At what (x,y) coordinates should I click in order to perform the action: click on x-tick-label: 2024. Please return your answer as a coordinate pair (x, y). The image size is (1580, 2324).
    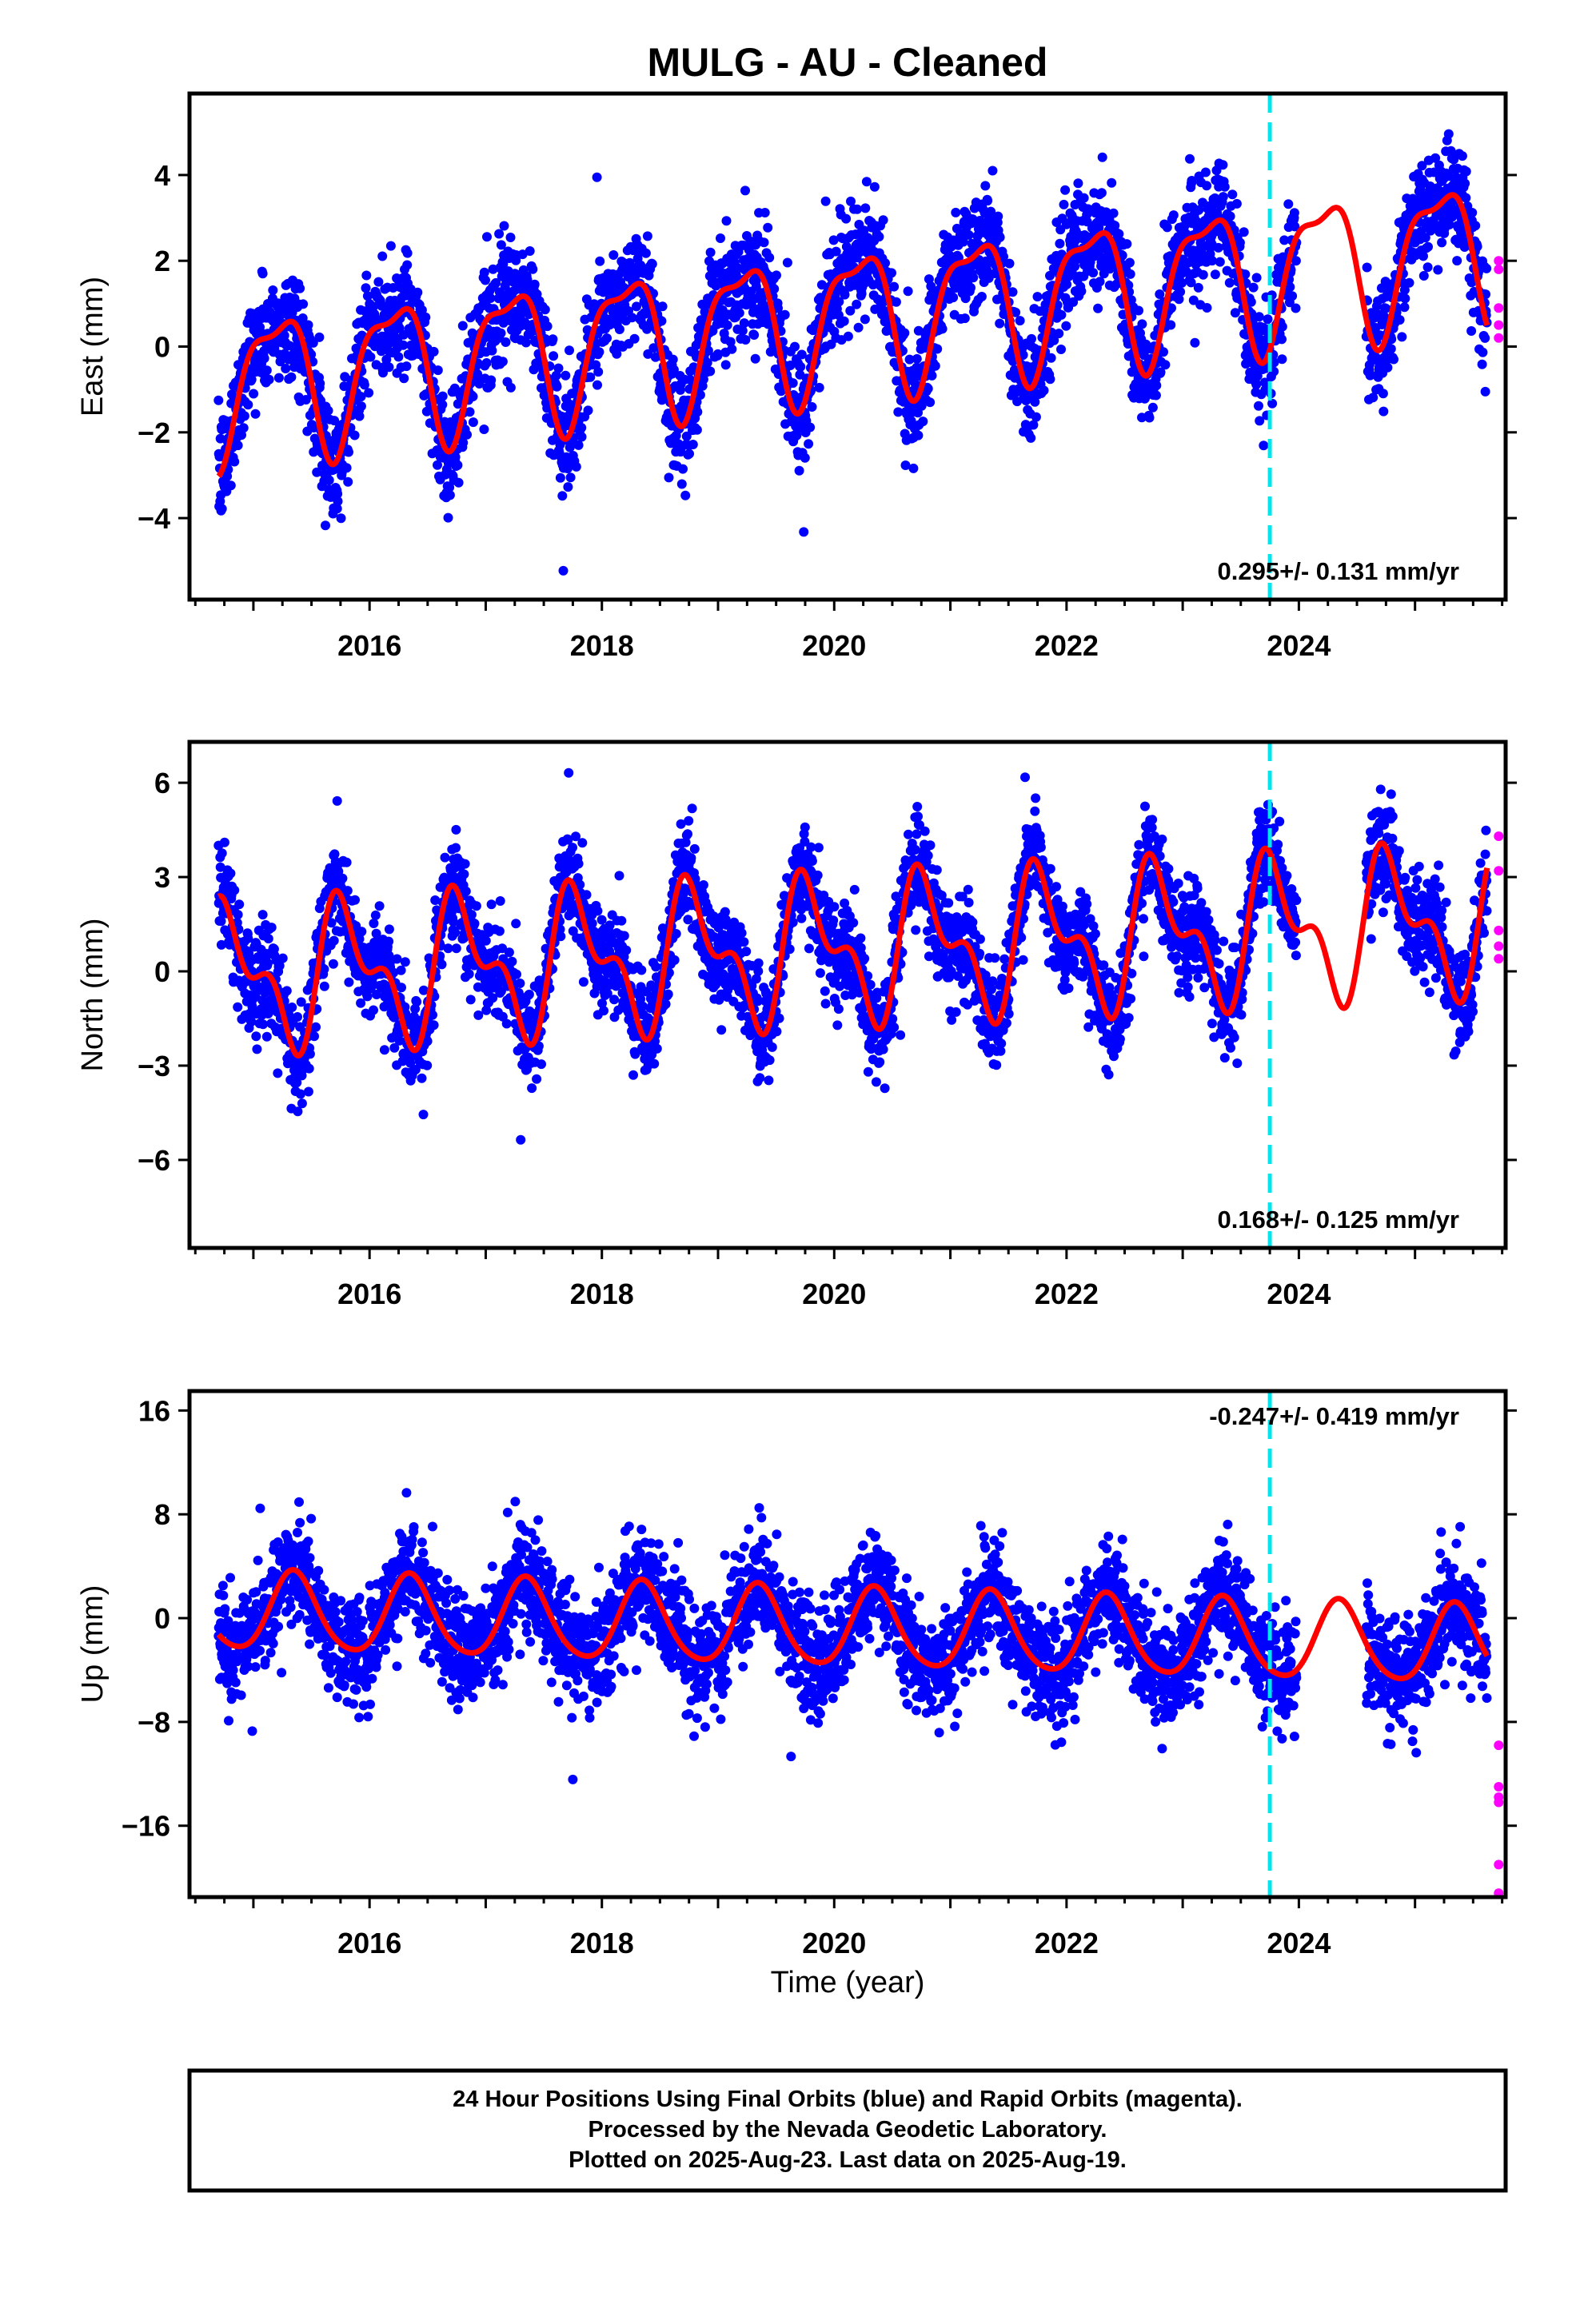
    Looking at the image, I should click on (1299, 646).